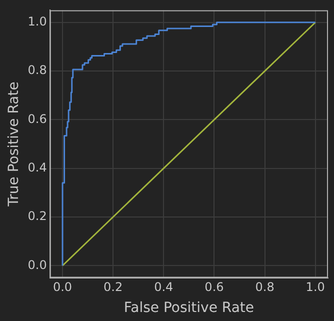 Image resolution: width=334 pixels, height=321 pixels. Describe the element at coordinates (62, 287) in the screenshot. I see `x-tick-label: 0.0` at that location.